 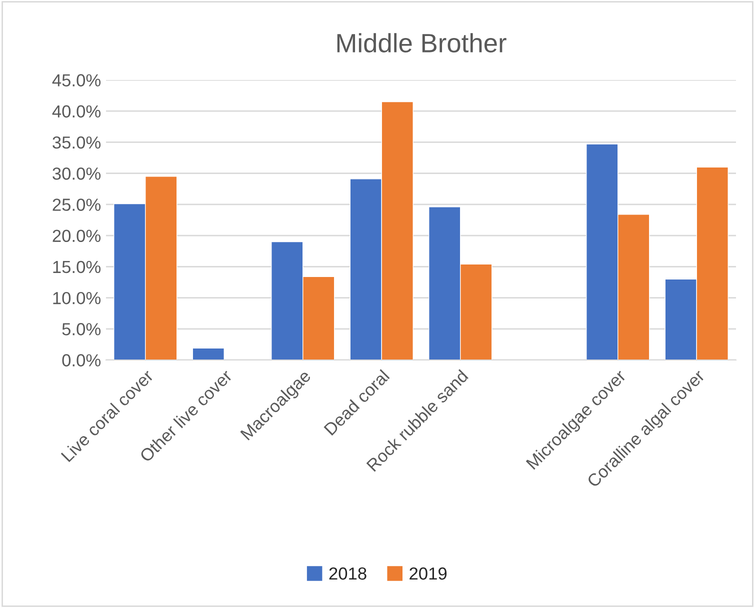 What do you see at coordinates (81, 329) in the screenshot?
I see `y-tick-label: 5.0%` at bounding box center [81, 329].